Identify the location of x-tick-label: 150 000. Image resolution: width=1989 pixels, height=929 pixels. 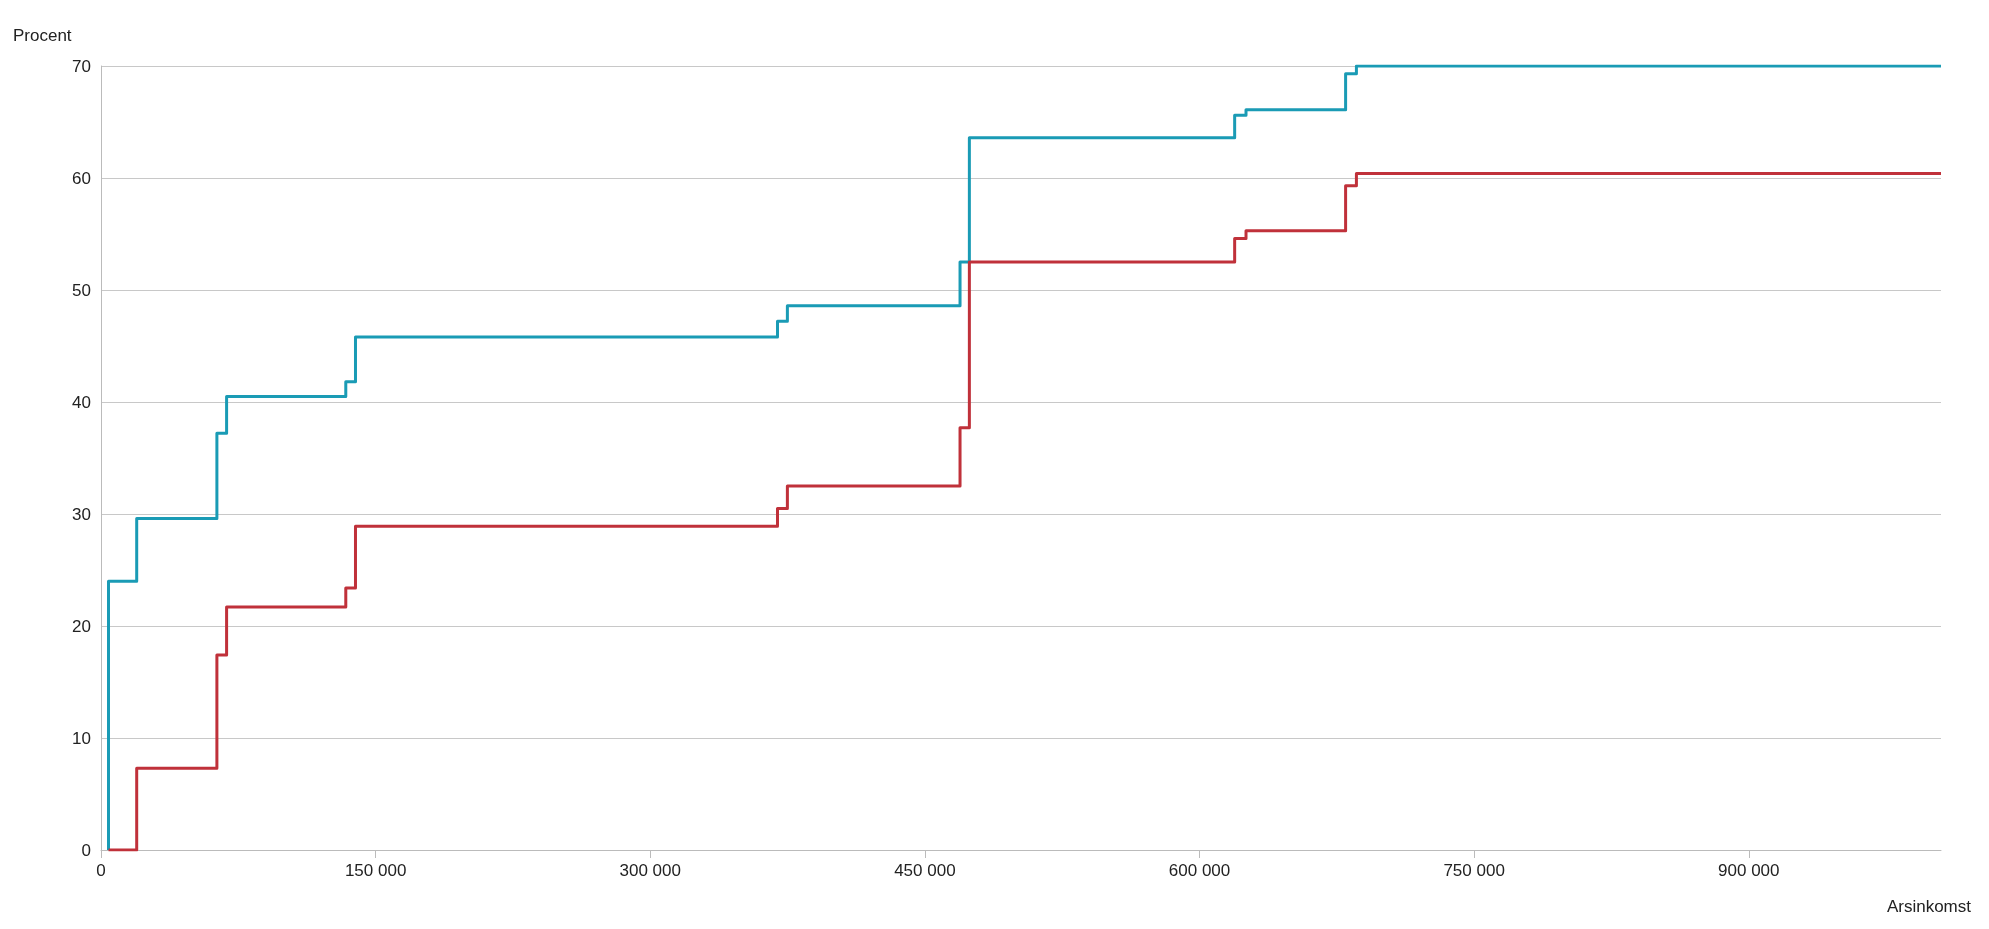
(375, 870).